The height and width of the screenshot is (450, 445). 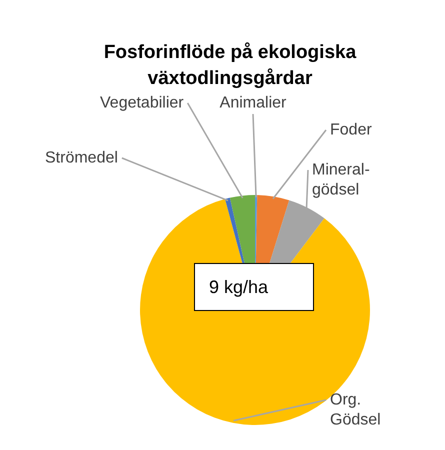 What do you see at coordinates (230, 66) in the screenshot?
I see `chart-title: Fosforinflöde på ekologiska växtodlingsgårdar` at bounding box center [230, 66].